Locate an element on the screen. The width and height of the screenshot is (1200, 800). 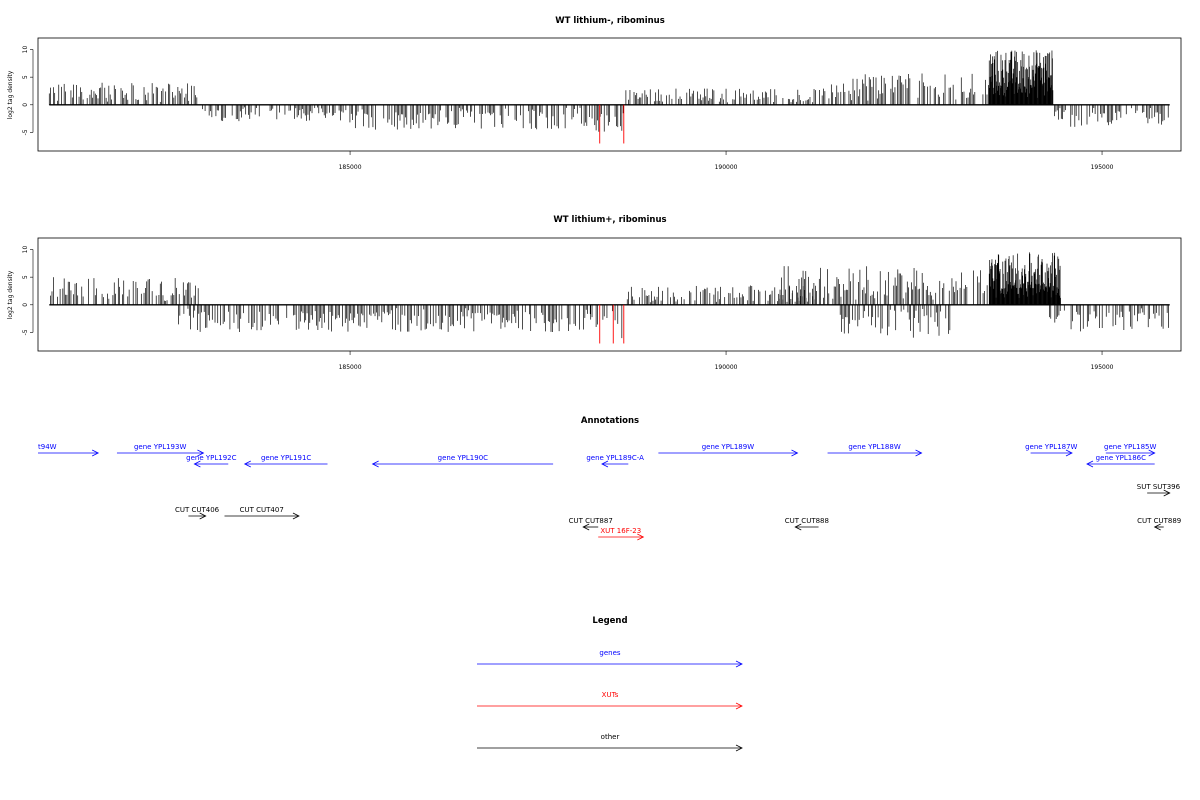
annotation-feature: gene YPL187W is located at coordinates (1051, 450).